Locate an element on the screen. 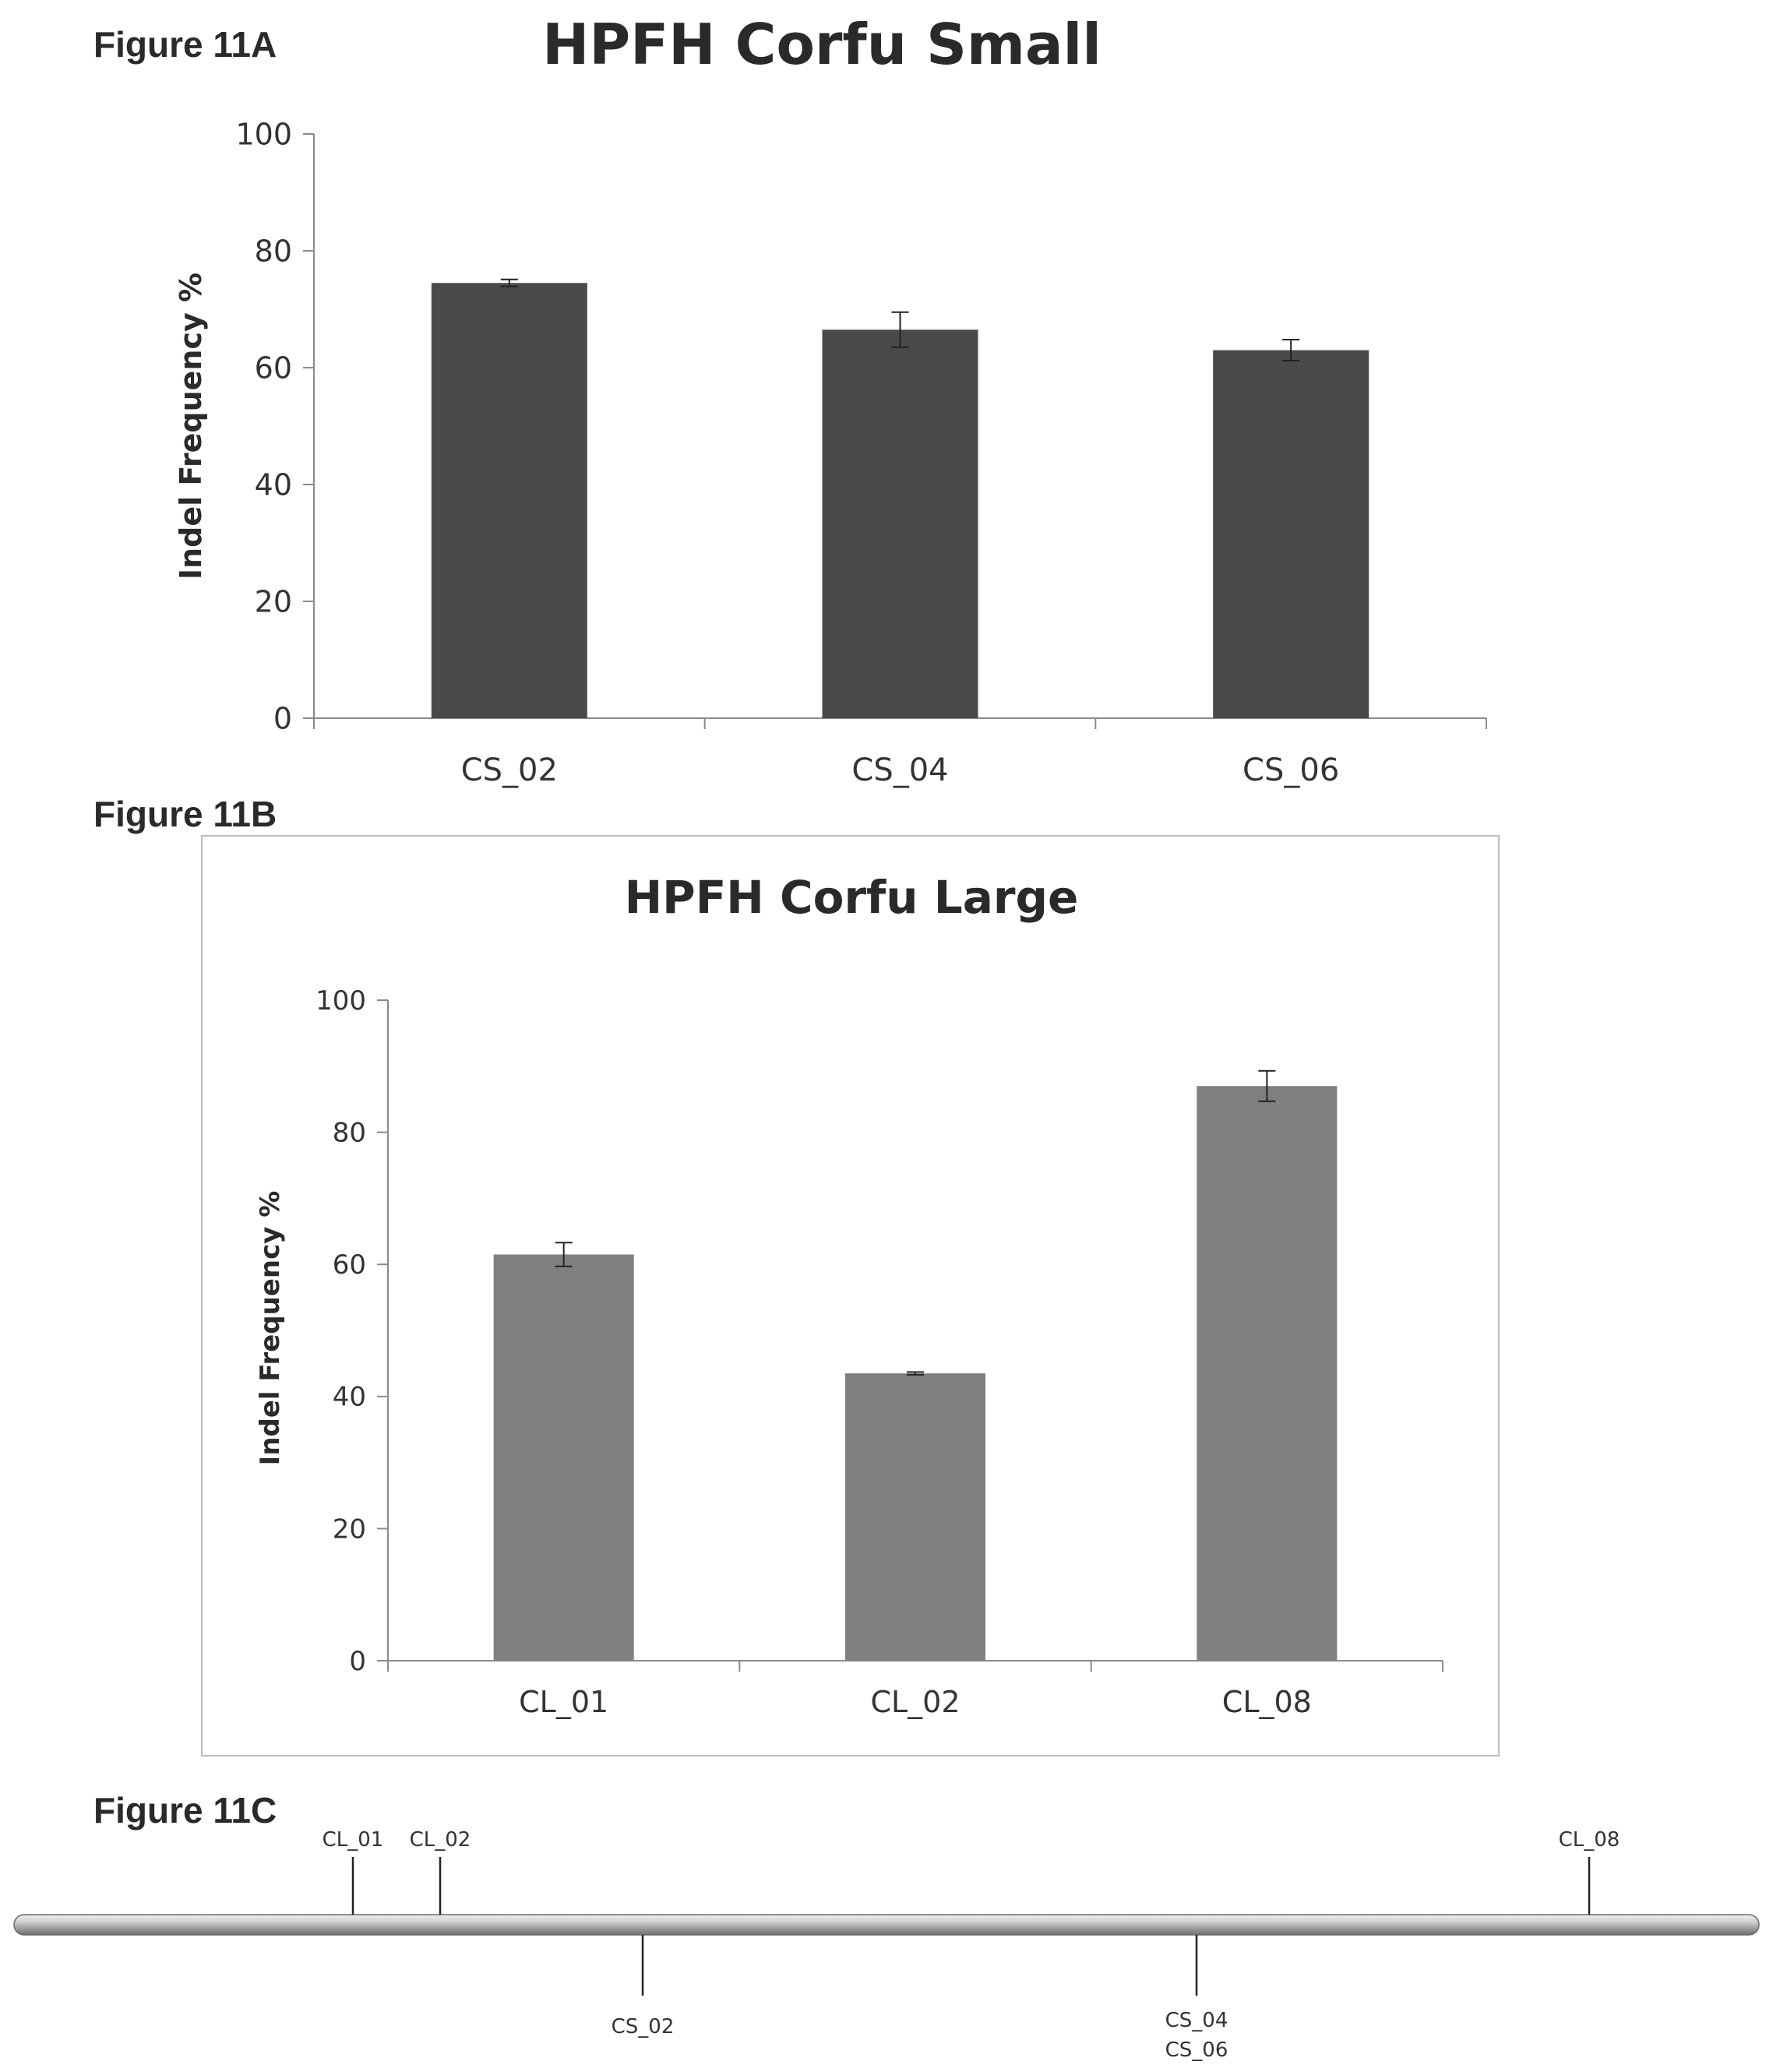 This screenshot has height=2072, width=1766. chart-b-ytick-label: 80 is located at coordinates (349, 1133).